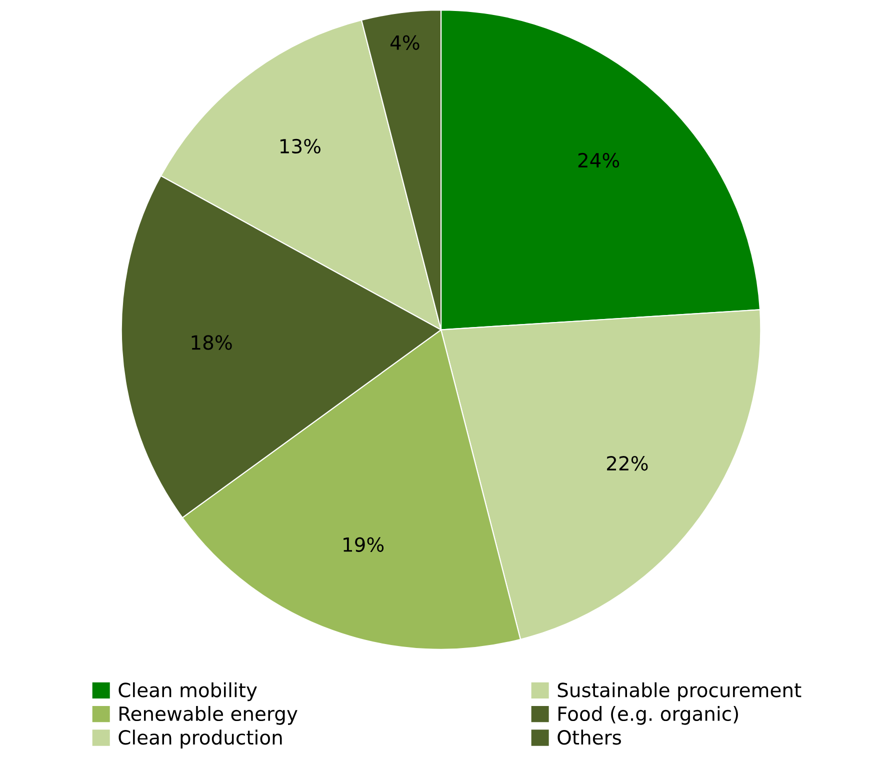 This screenshot has height=766, width=894. I want to click on data-label: 13%, so click(300, 146).